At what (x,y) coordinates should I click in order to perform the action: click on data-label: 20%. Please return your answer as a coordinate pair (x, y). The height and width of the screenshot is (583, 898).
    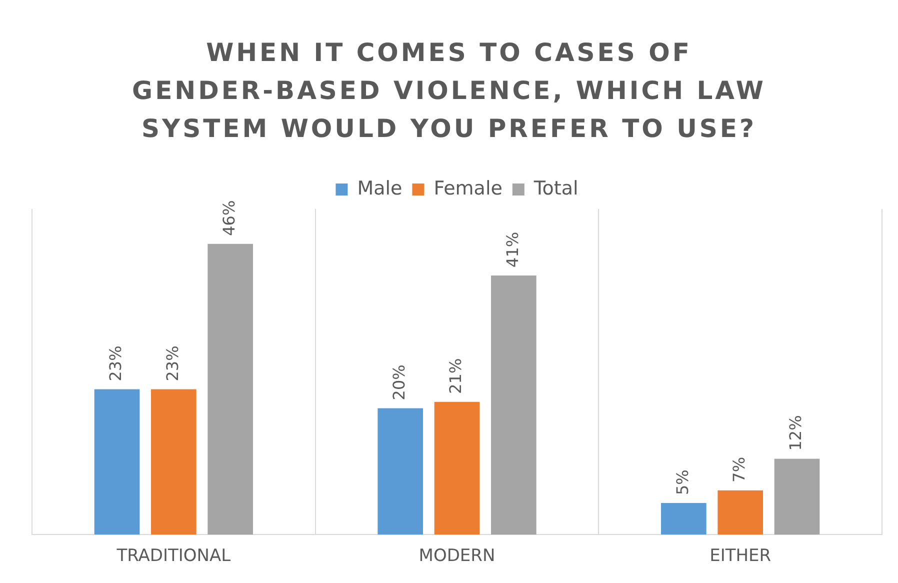
    Looking at the image, I should click on (398, 382).